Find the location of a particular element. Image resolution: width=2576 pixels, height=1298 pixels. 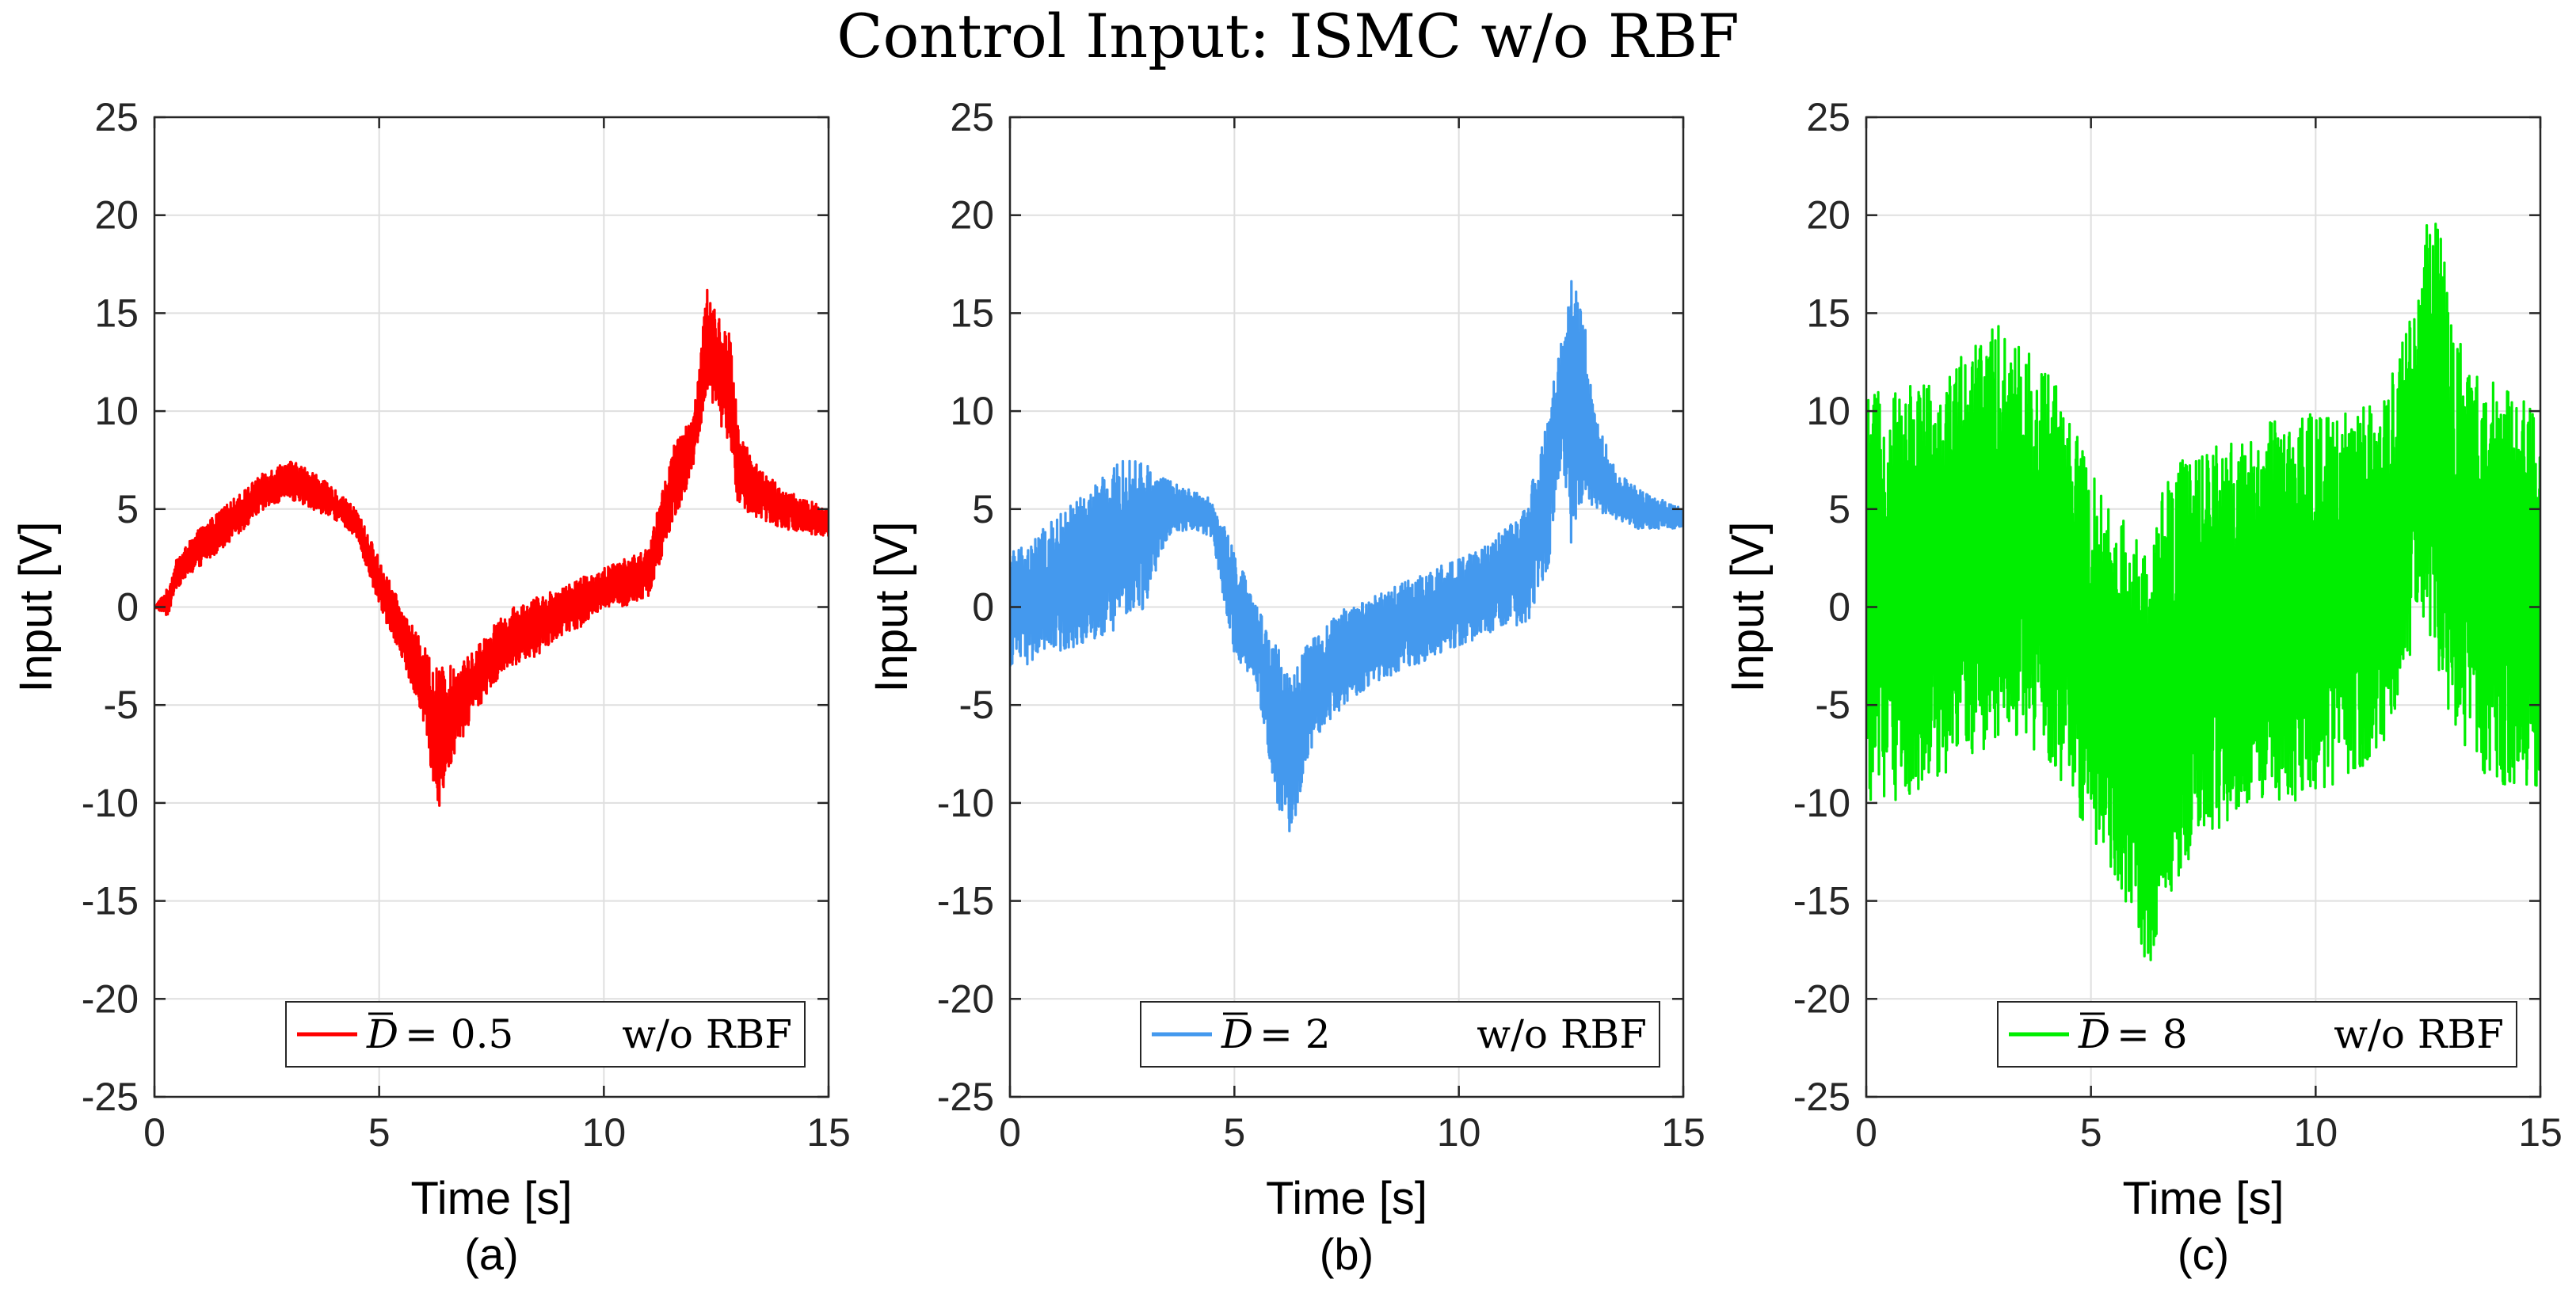

legend-box is located at coordinates (2257, 1034).